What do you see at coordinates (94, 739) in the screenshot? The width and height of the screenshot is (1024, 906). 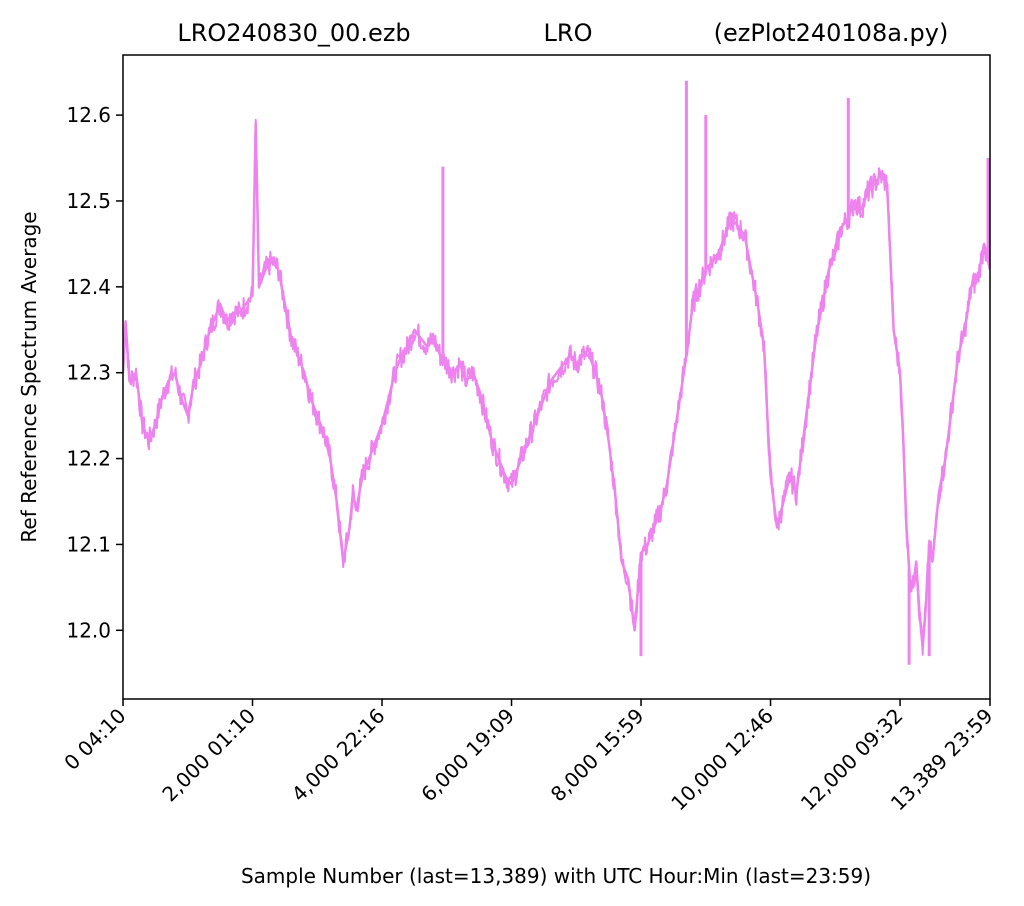 I see `x-tick-label: 0 04:10` at bounding box center [94, 739].